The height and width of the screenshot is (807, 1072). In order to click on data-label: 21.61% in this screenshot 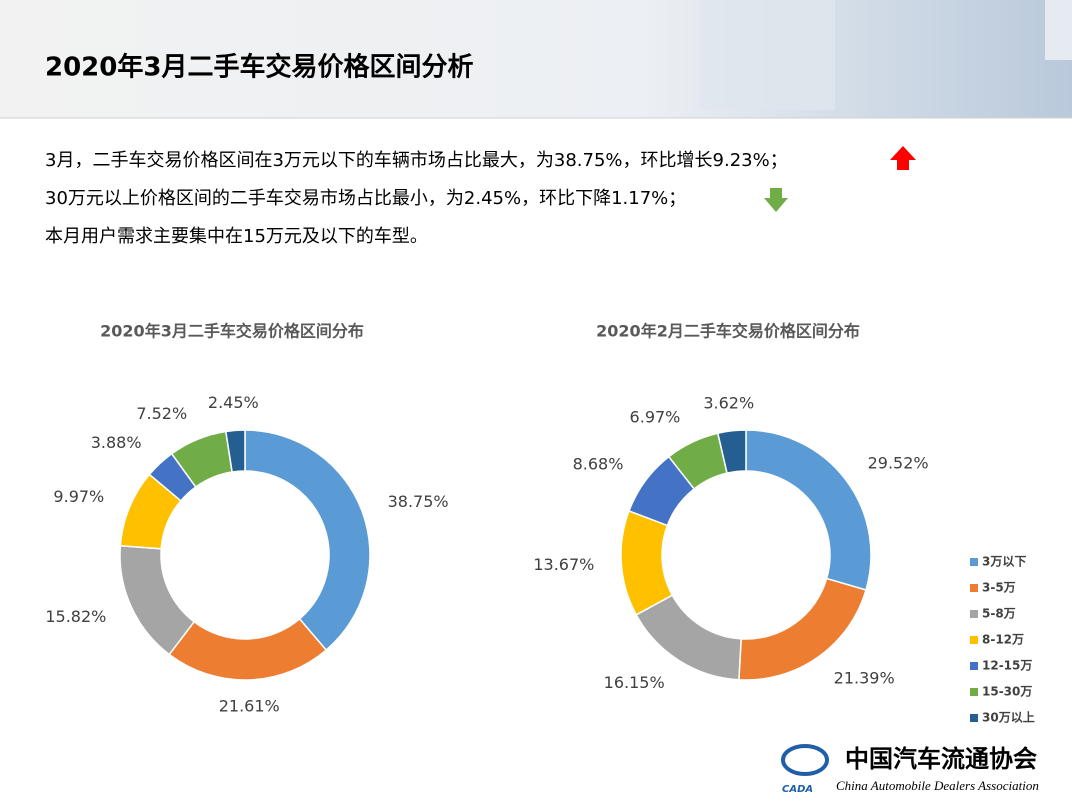, I will do `click(249, 705)`.